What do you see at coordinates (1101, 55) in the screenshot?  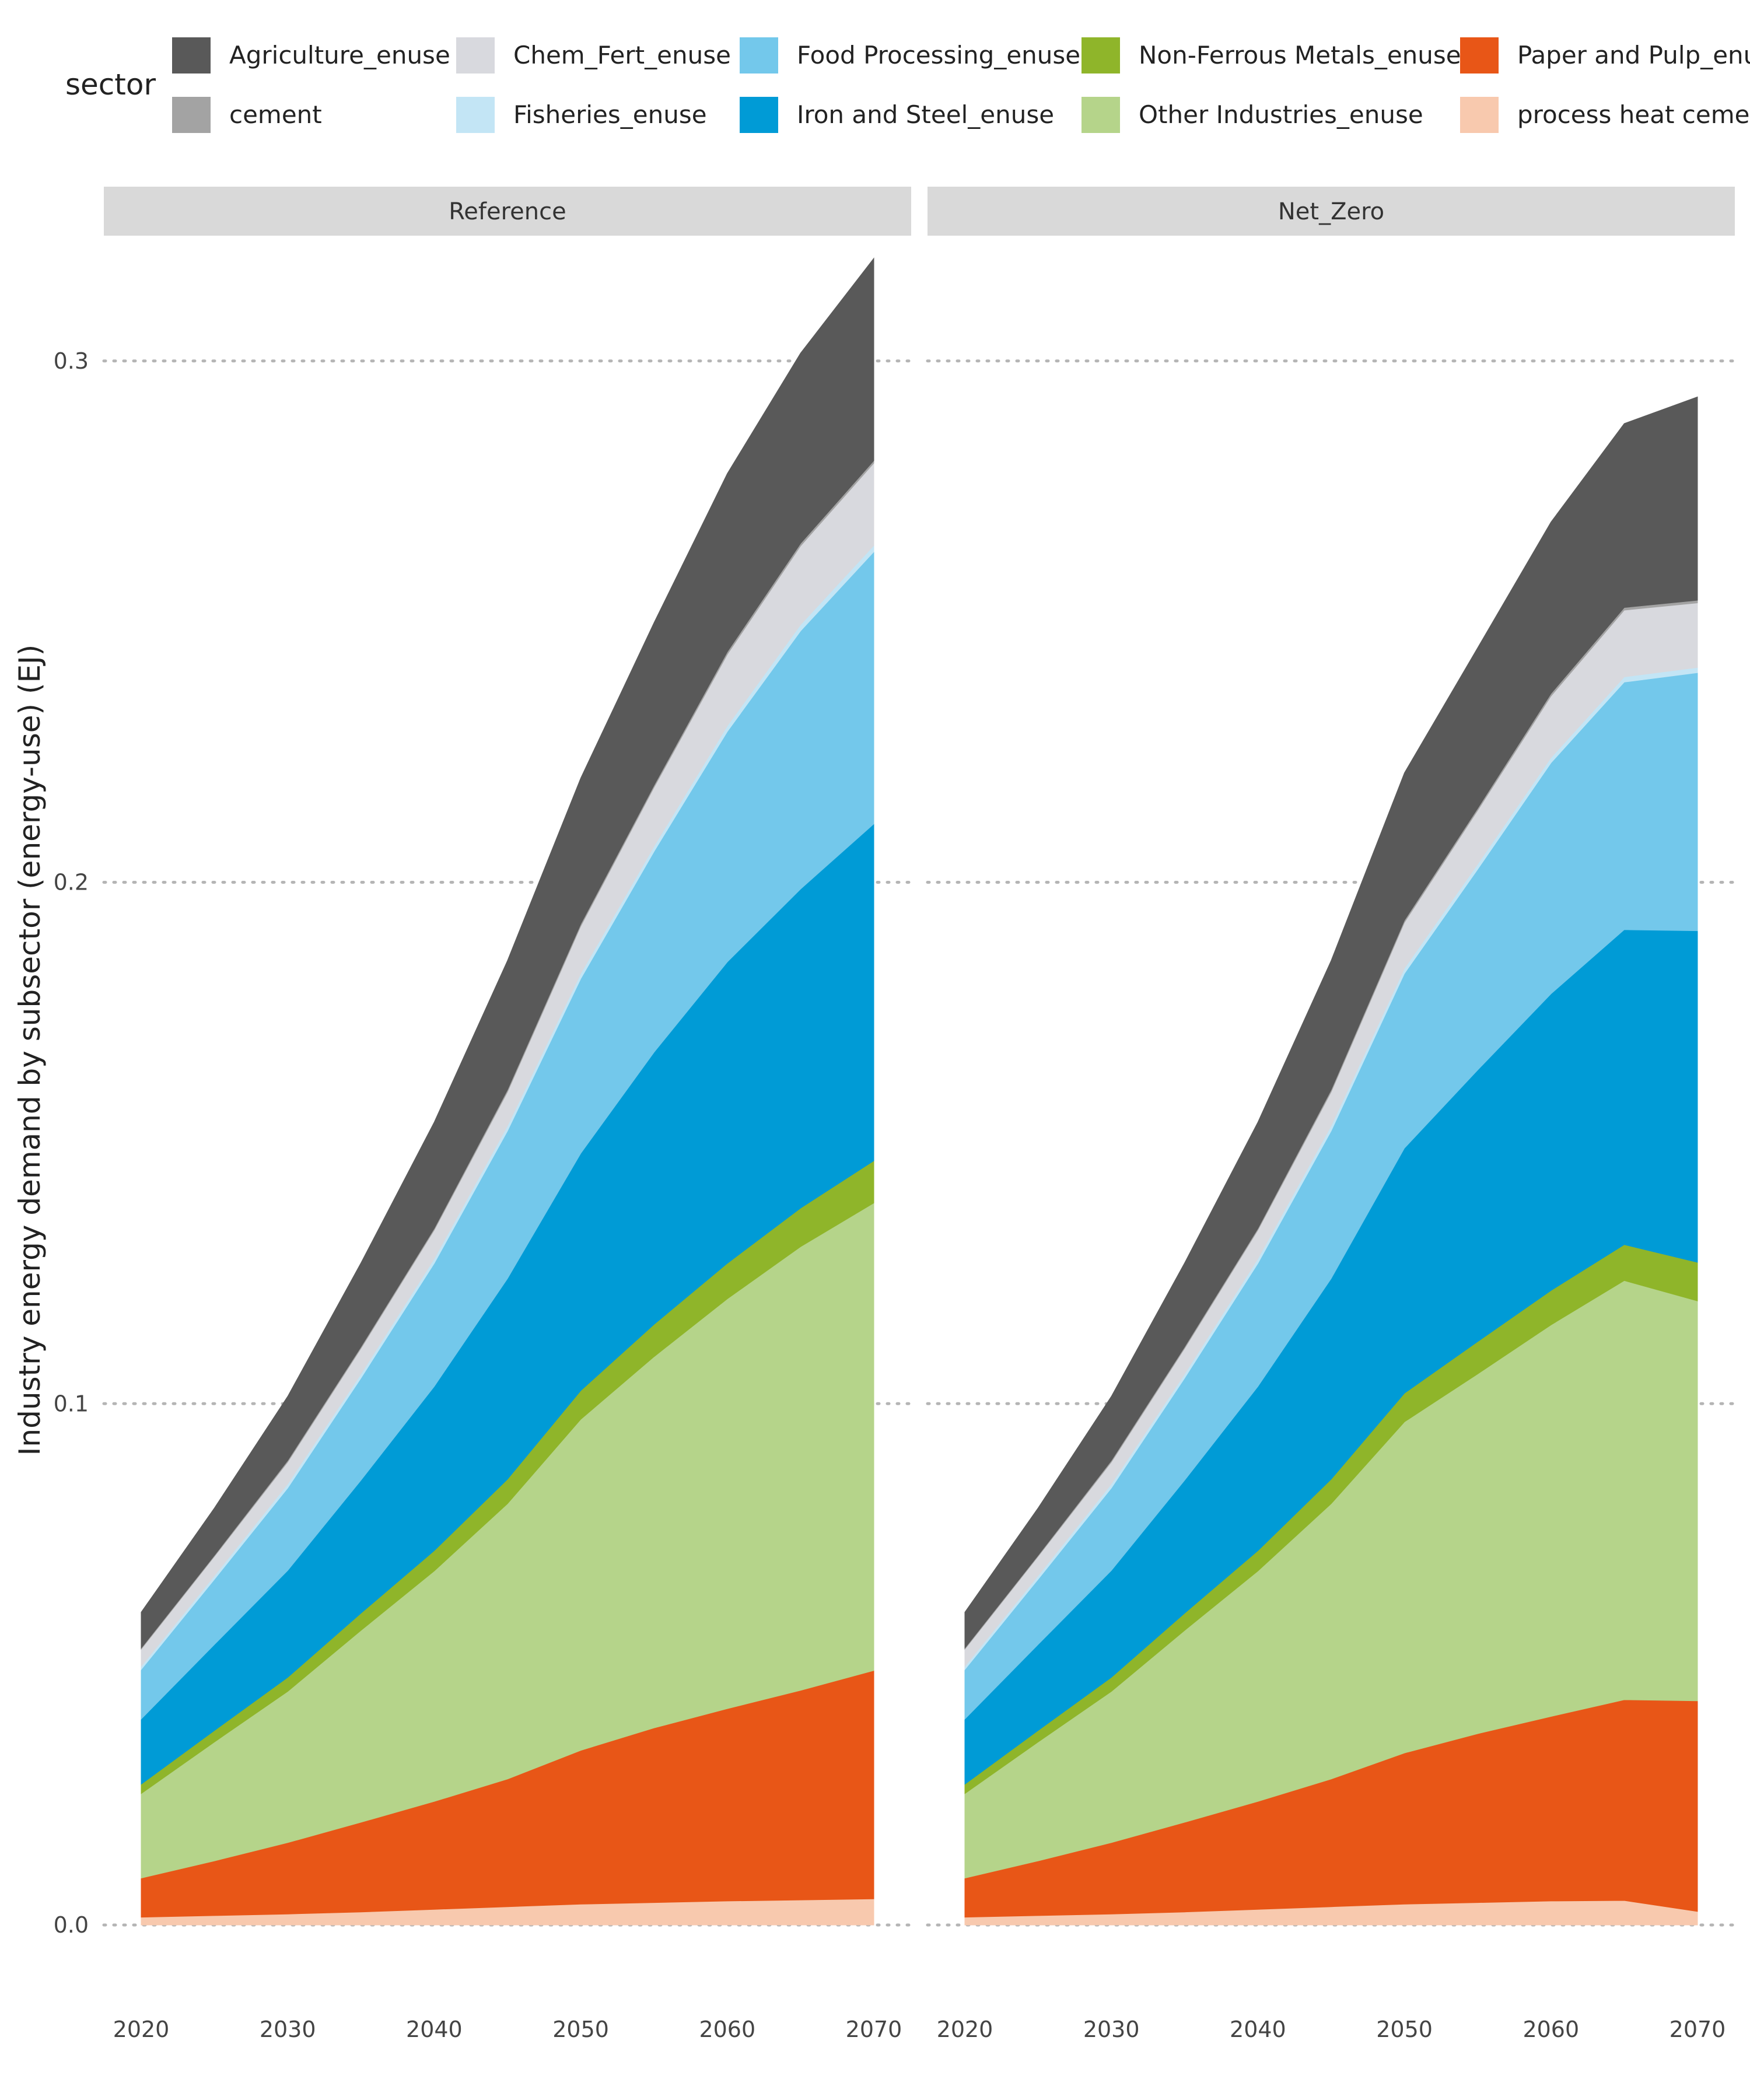 I see `legend-key-non-ferrous-metals-enuse` at bounding box center [1101, 55].